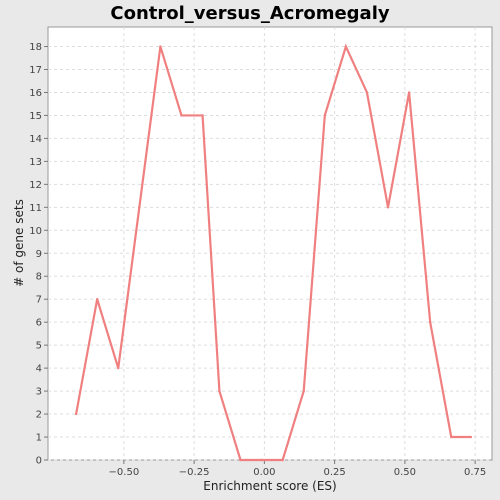  I want to click on y-tick-label: 12, so click(35, 185).